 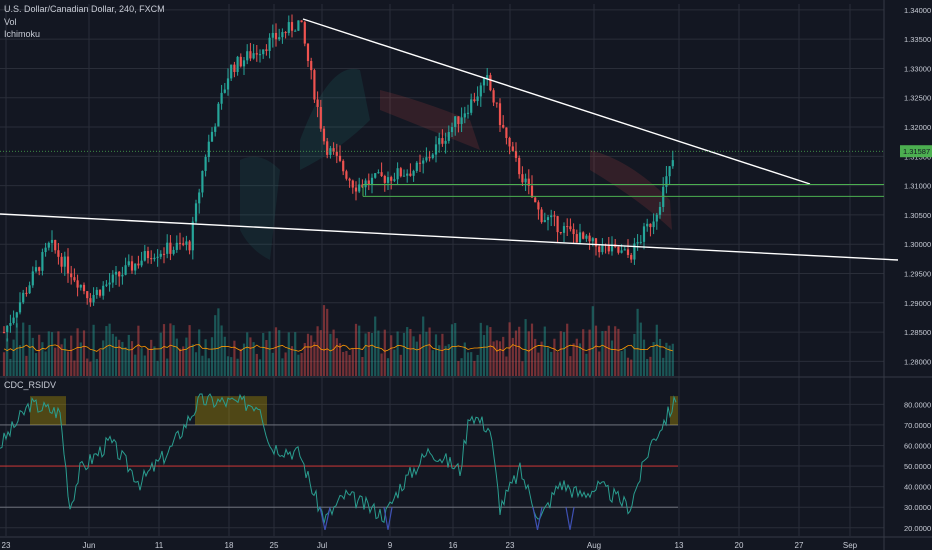 What do you see at coordinates (84, 9) in the screenshot?
I see `symbol-title: U.S. Dollar/Canadian Dollar, 240, FXCM` at bounding box center [84, 9].